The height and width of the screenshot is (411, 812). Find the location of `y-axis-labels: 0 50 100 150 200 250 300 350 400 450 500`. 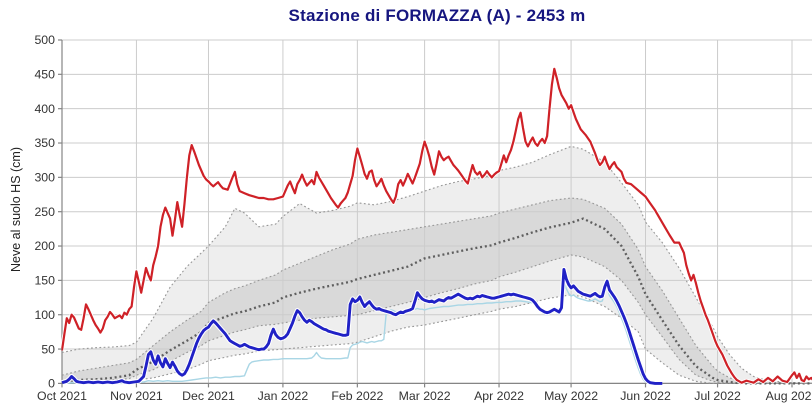

y-axis-labels: 0 50 100 150 200 250 300 350 400 450 500 is located at coordinates (44, 211).